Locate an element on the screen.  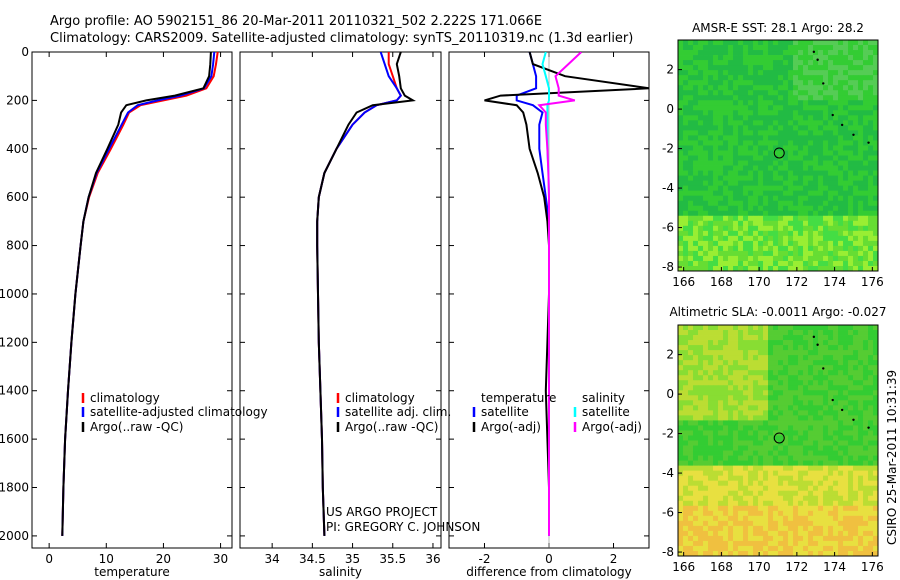
sst_map-xtick-label: 168 is located at coordinates (721, 282).